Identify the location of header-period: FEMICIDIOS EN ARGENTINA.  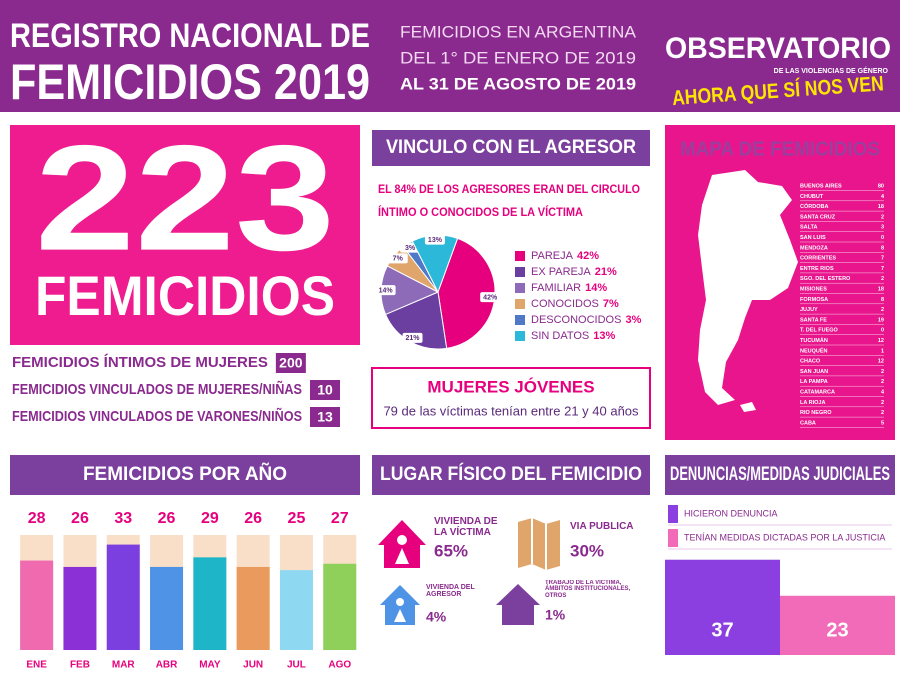
(518, 31).